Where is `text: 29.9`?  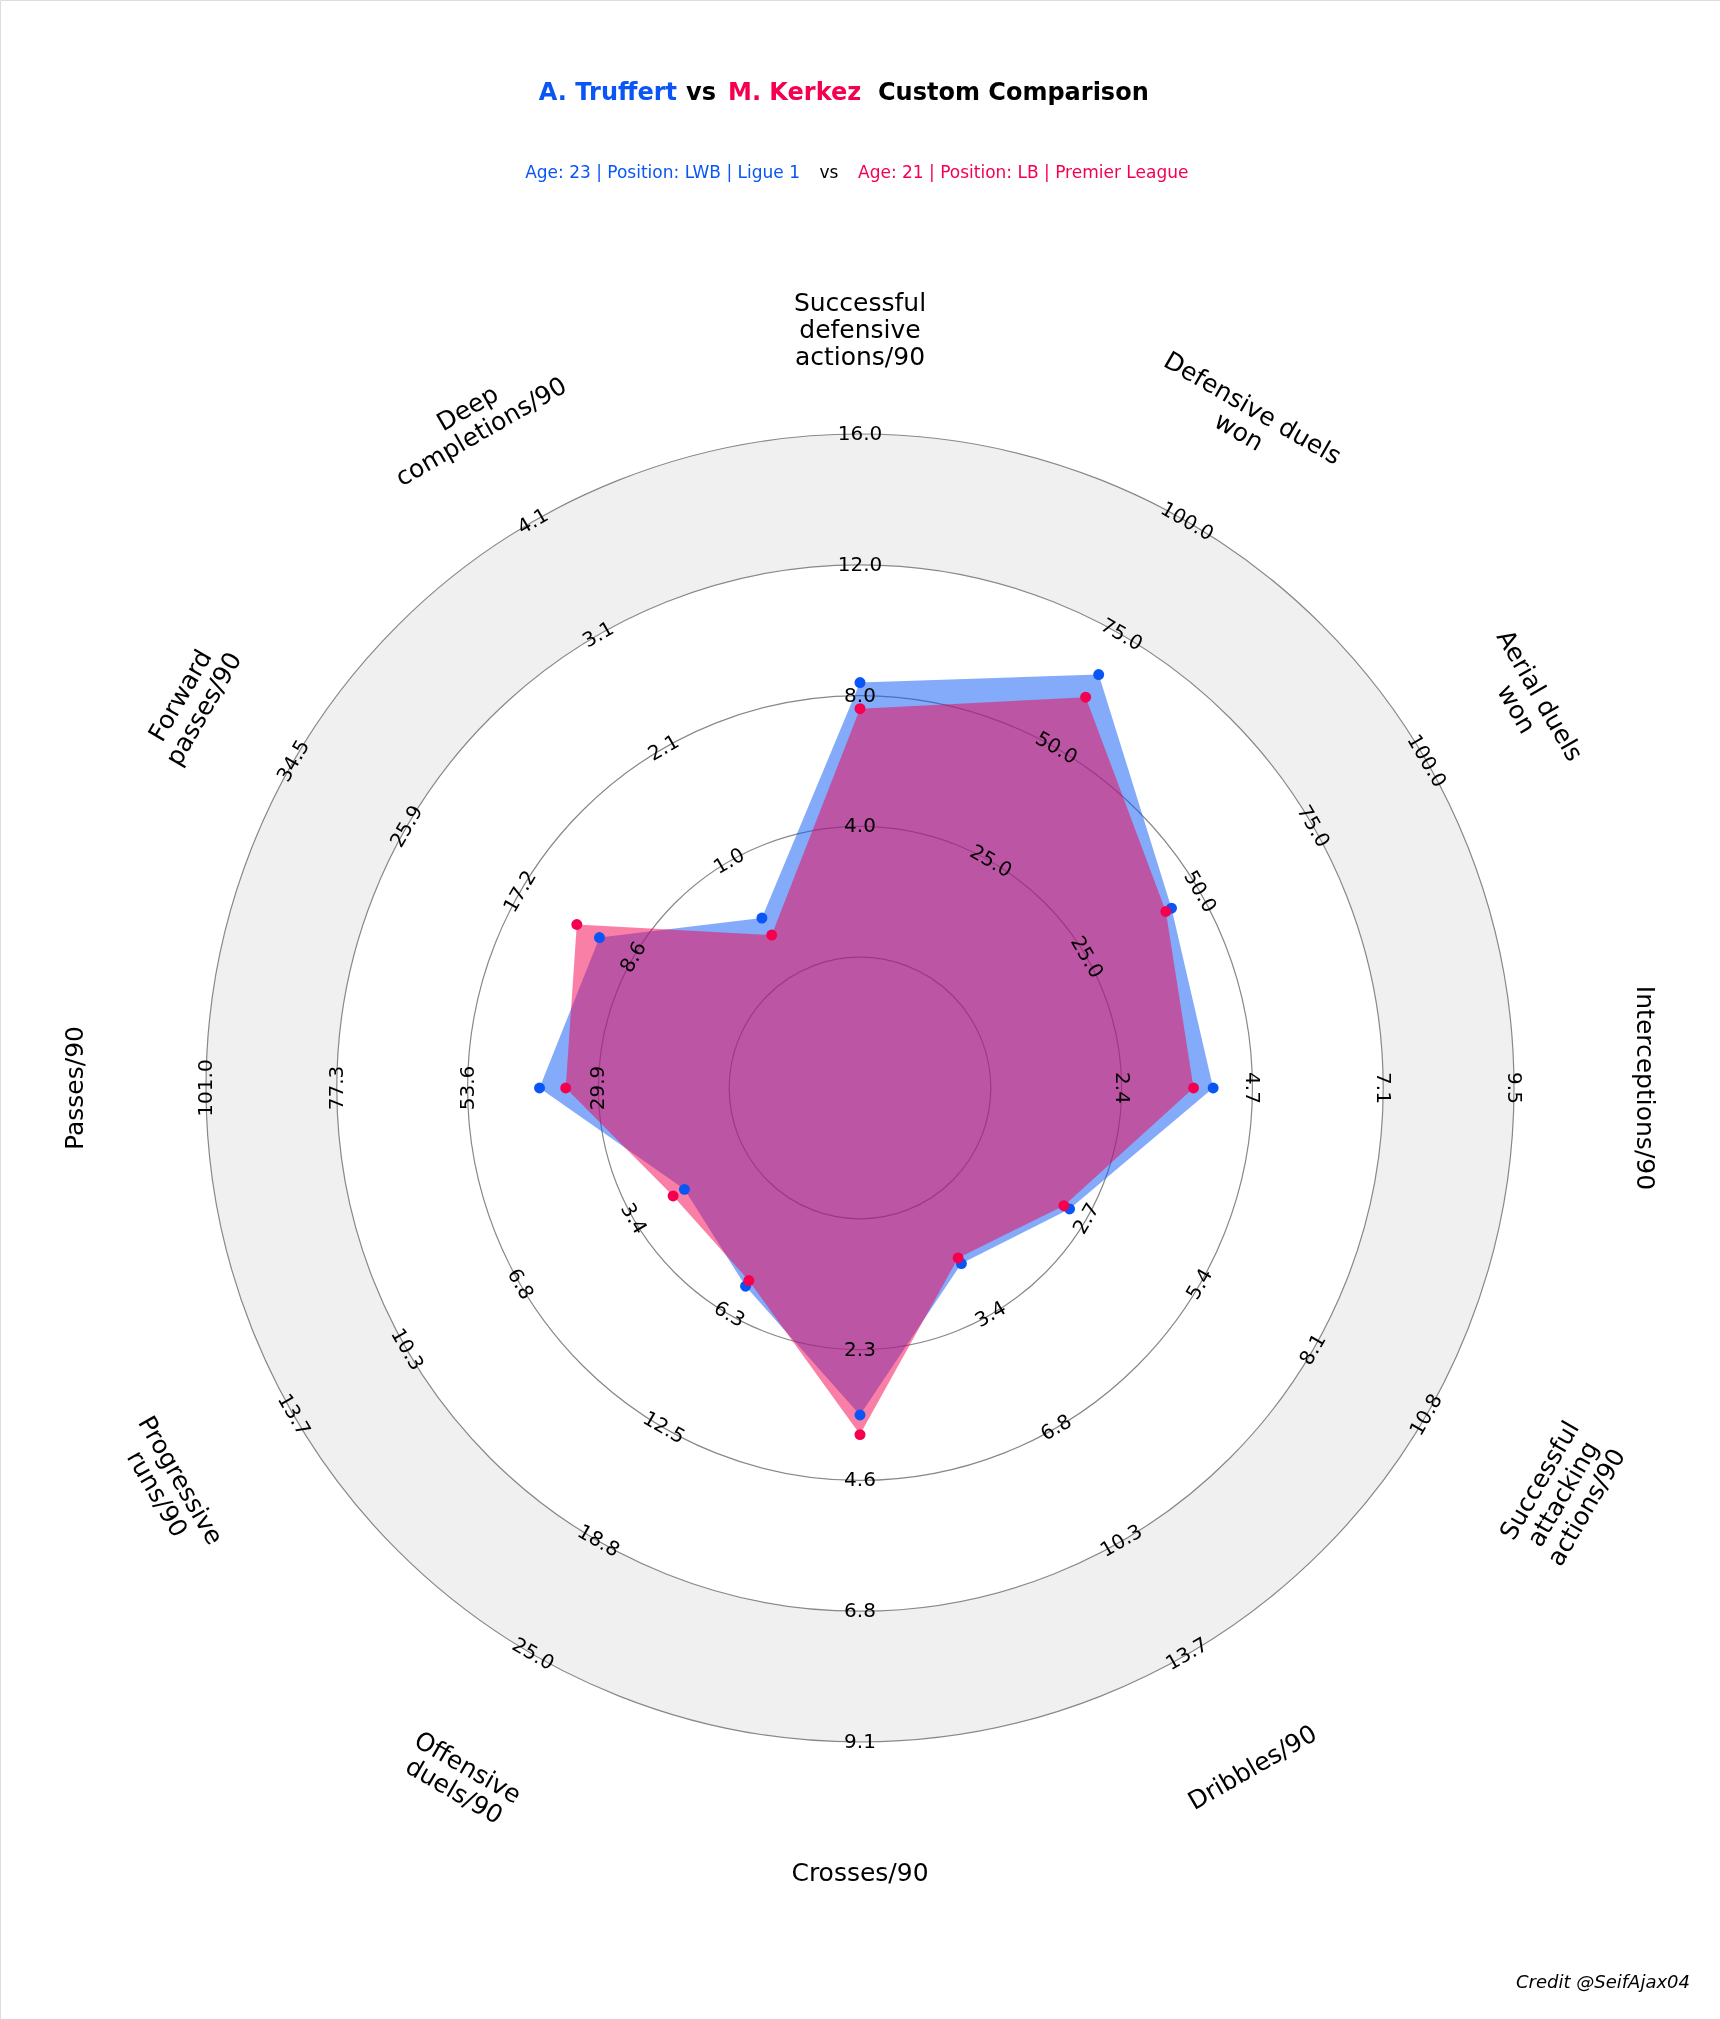 text: 29.9 is located at coordinates (597, 1088).